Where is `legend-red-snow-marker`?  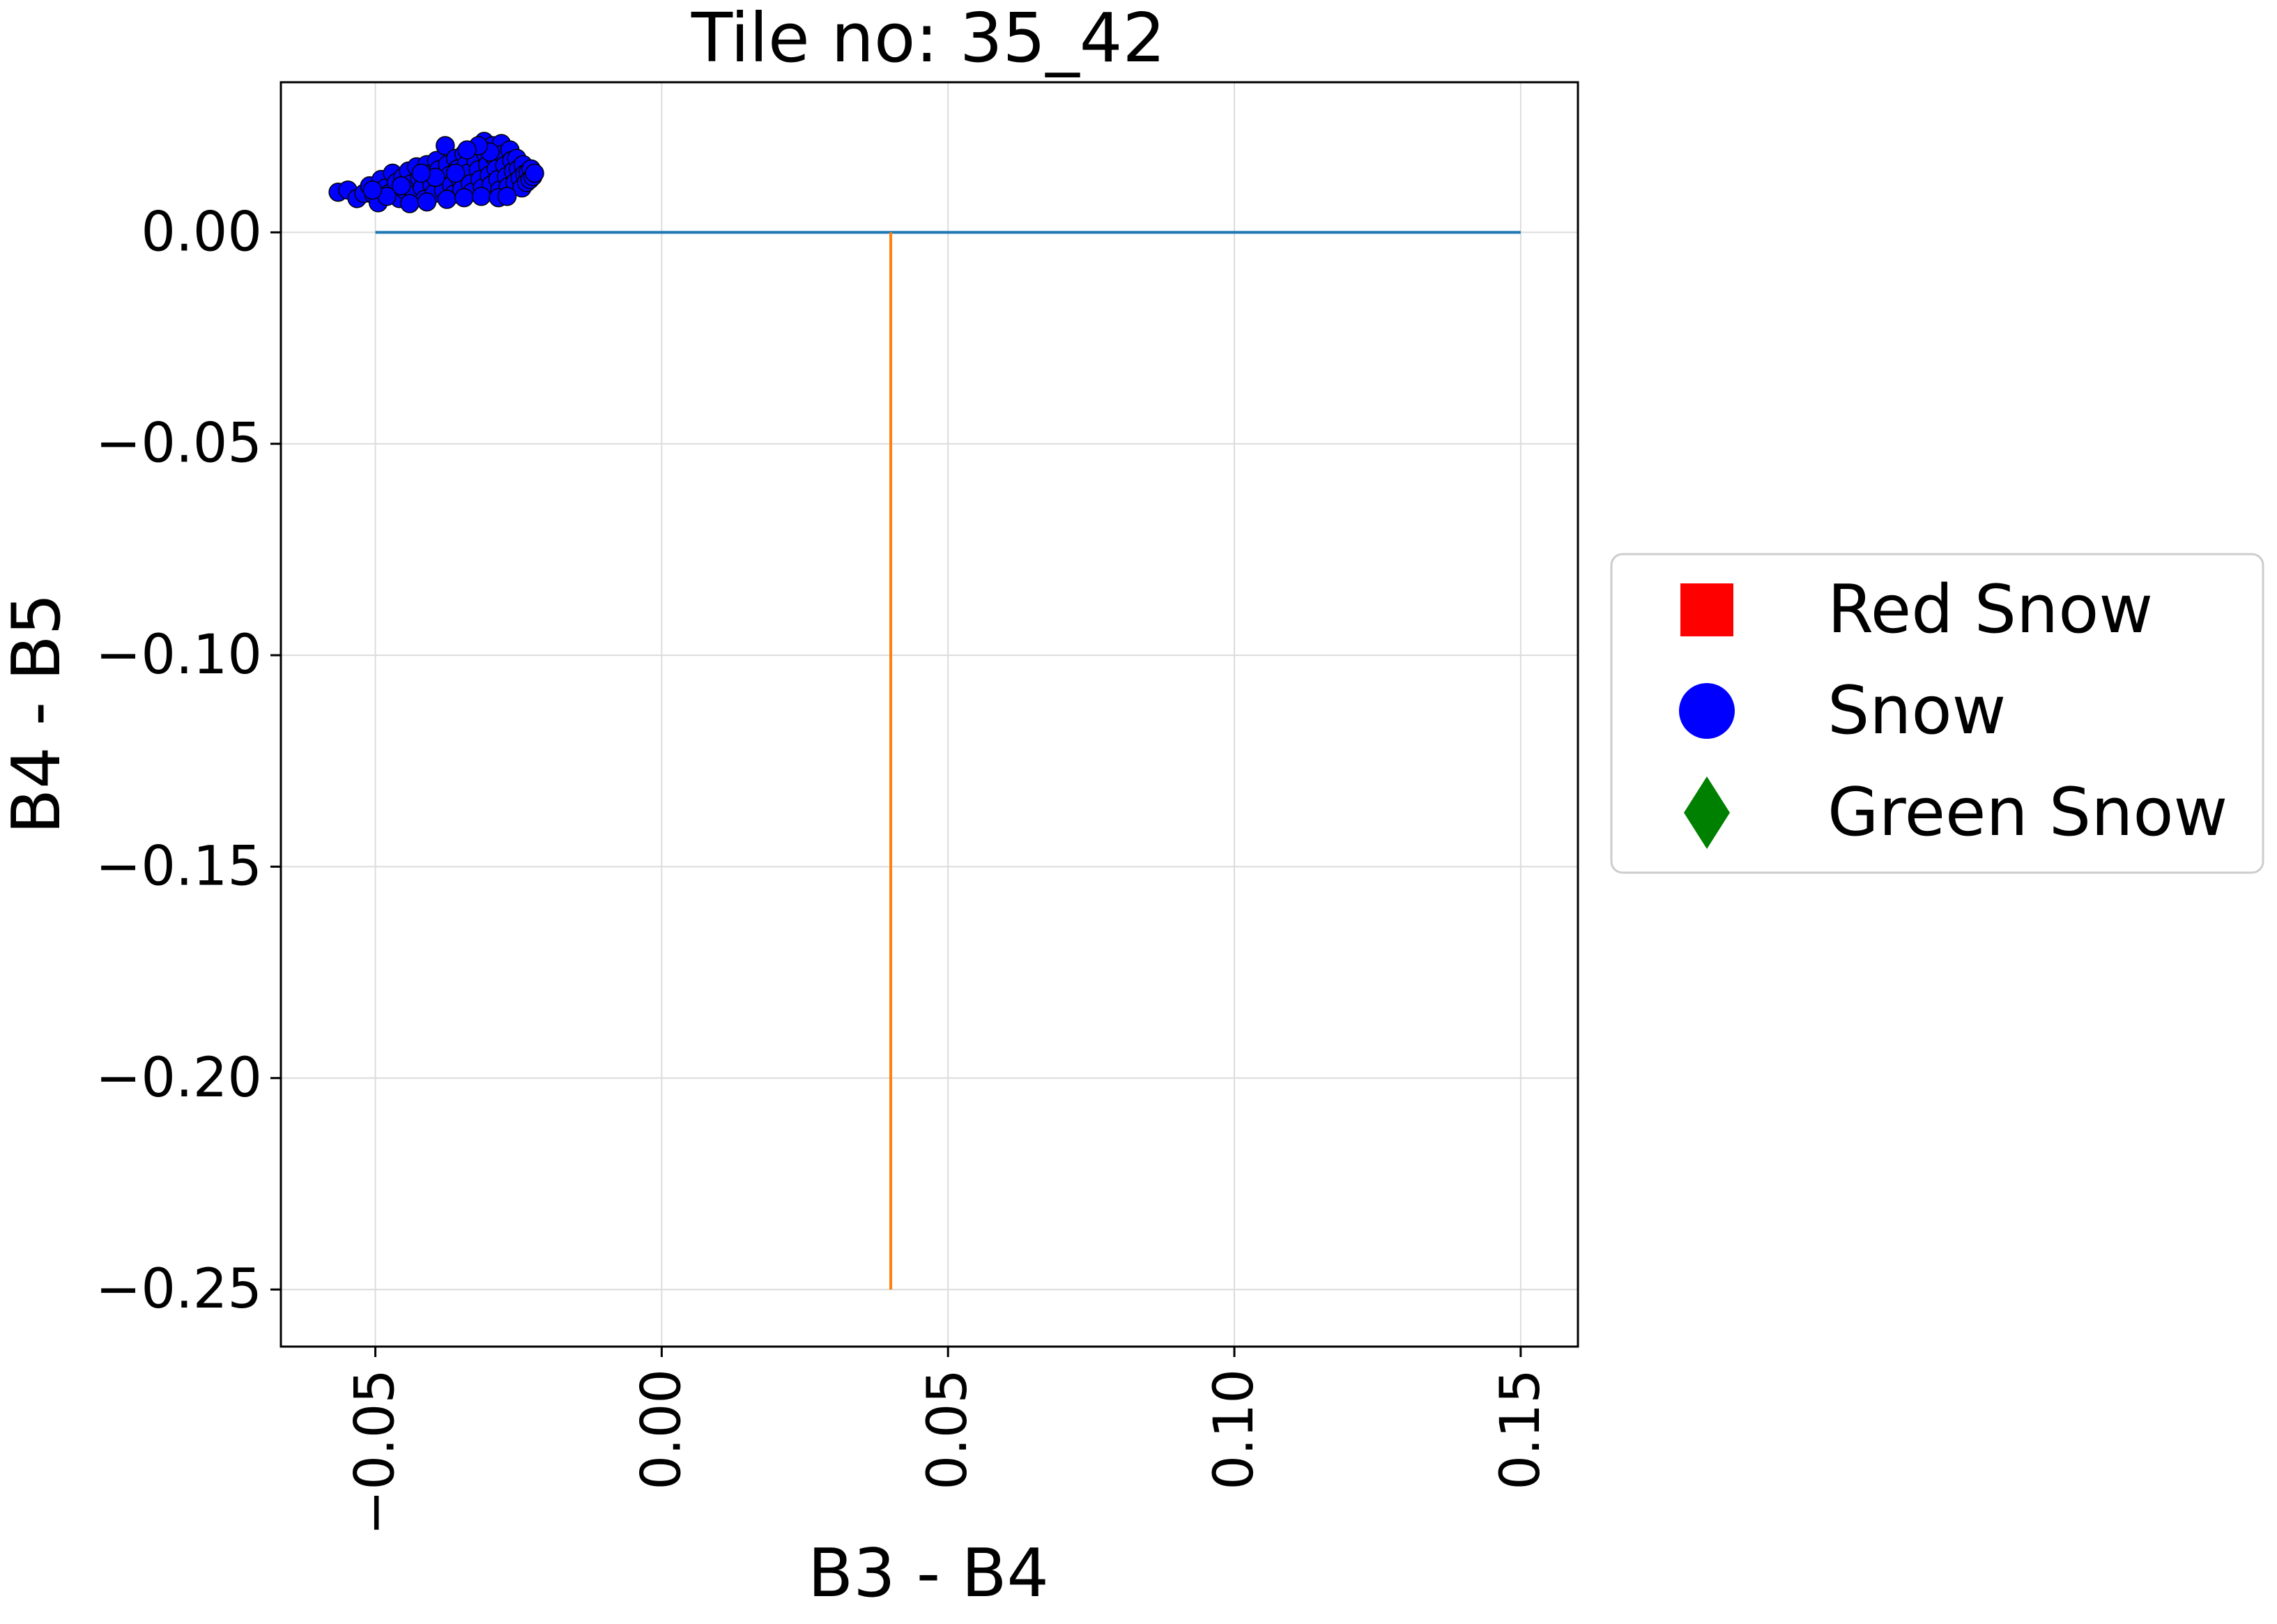
legend-red-snow-marker is located at coordinates (1707, 609).